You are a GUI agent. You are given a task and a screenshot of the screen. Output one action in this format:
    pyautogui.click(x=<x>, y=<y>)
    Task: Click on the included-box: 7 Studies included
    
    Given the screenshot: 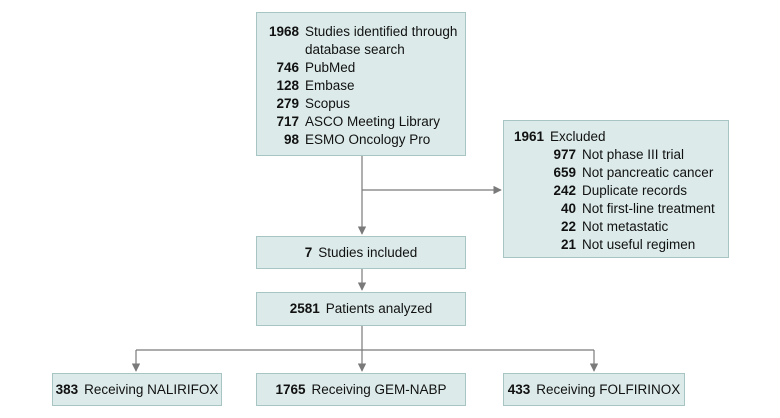 What is the action you would take?
    pyautogui.click(x=361, y=252)
    